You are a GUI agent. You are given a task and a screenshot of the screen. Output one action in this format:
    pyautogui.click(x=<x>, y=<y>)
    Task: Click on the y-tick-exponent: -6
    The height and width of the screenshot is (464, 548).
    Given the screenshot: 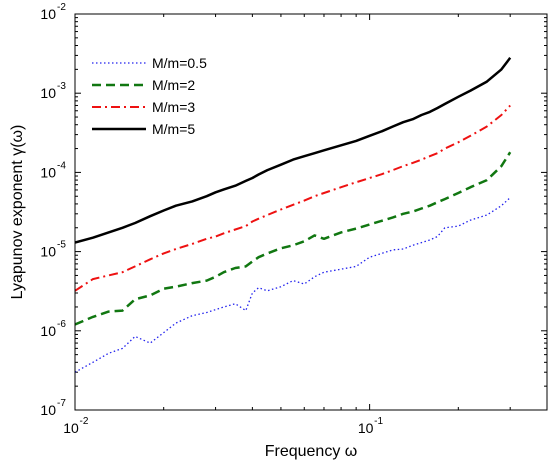 What is the action you would take?
    pyautogui.click(x=61, y=324)
    